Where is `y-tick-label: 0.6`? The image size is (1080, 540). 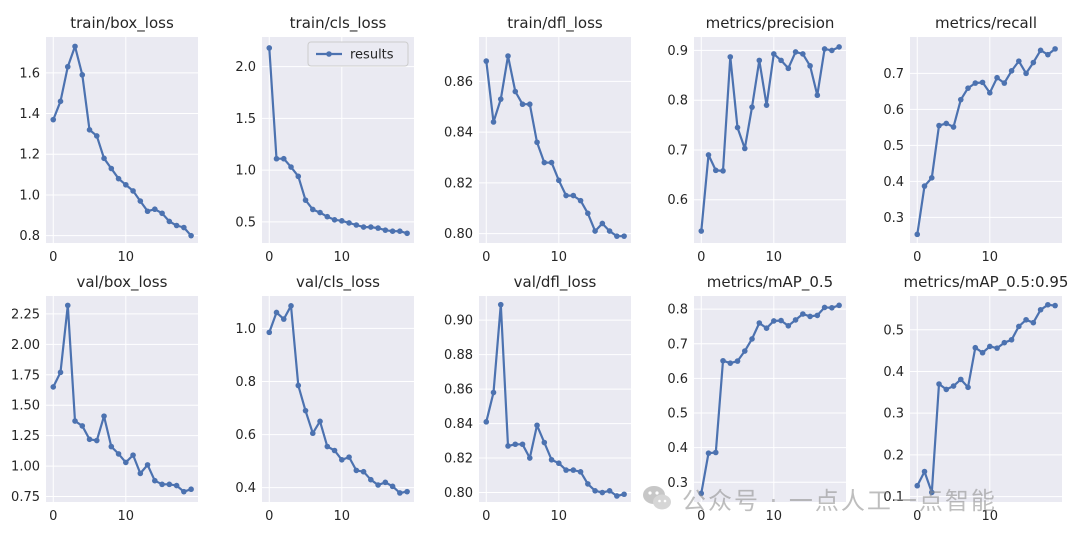 y-tick-label: 0.6 is located at coordinates (677, 200).